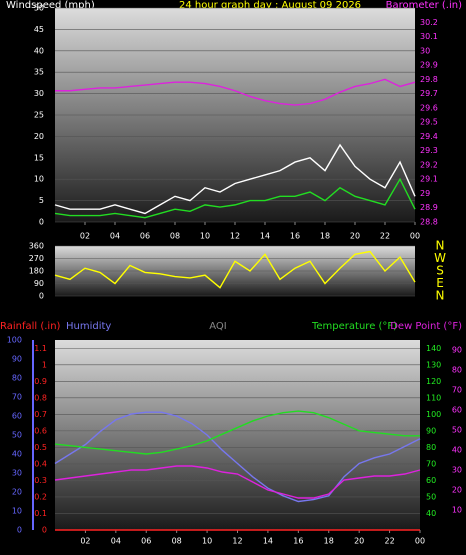  What do you see at coordinates (40, 381) in the screenshot?
I see `y-tick-label: 0.9` at bounding box center [40, 381].